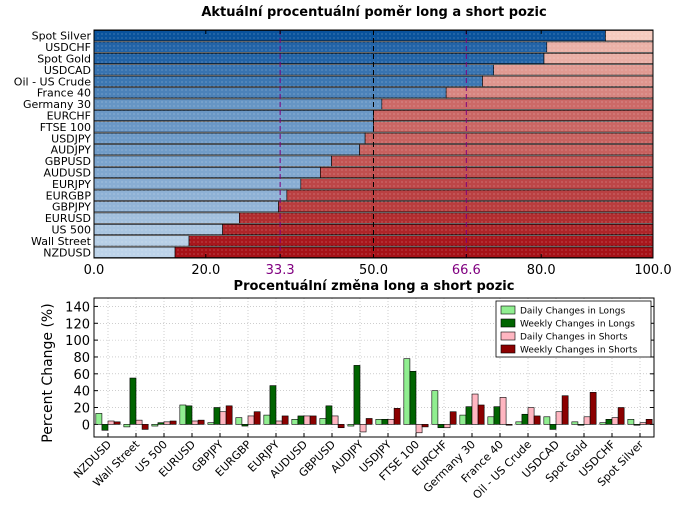 The width and height of the screenshot is (680, 514). Describe the element at coordinates (77, 341) in the screenshot. I see `y-tick-label: 100` at that location.